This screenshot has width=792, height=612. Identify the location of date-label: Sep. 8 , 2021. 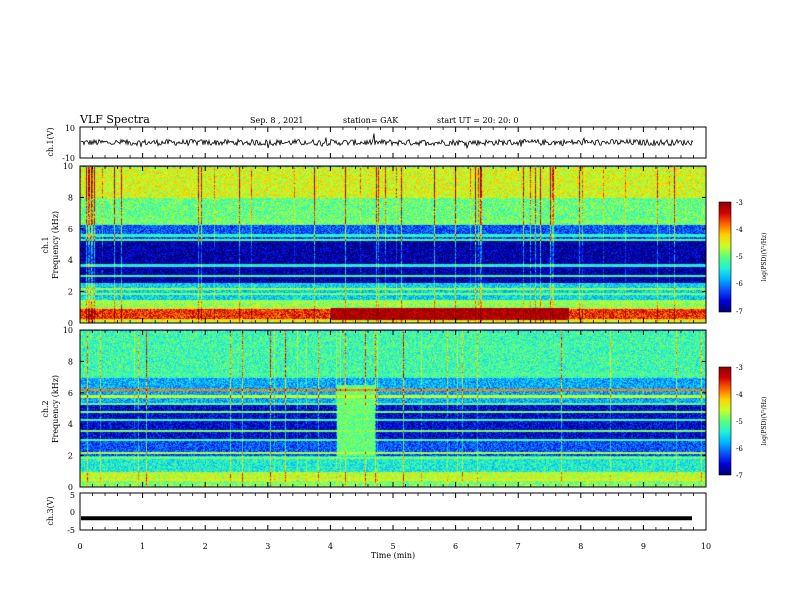
(277, 120).